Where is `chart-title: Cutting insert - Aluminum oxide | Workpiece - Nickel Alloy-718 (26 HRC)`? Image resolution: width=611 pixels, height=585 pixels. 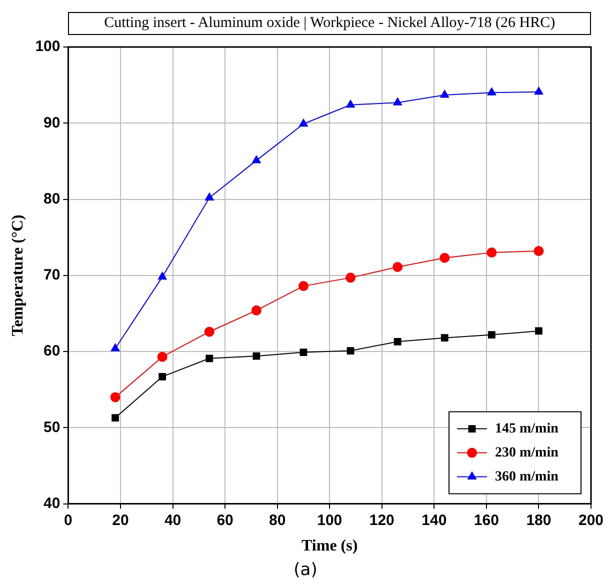 chart-title: Cutting insert - Aluminum oxide | Workpiece - Nickel Alloy-718 (26 HRC) is located at coordinates (329, 23).